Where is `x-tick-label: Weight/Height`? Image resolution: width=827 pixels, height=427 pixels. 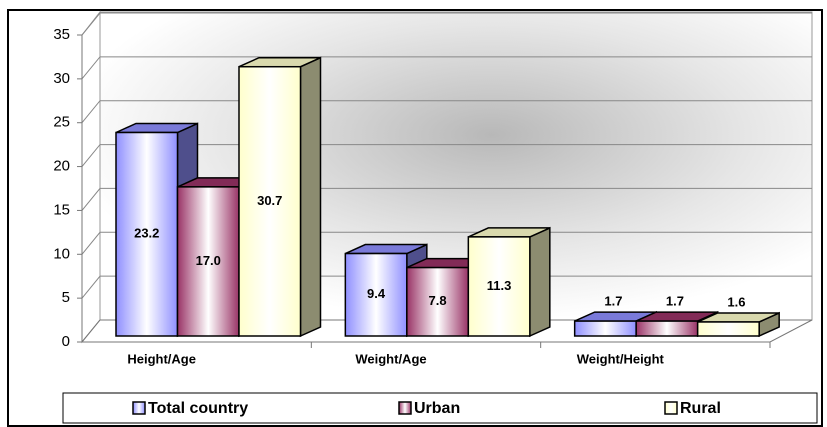 x-tick-label: Weight/Height is located at coordinates (621, 358).